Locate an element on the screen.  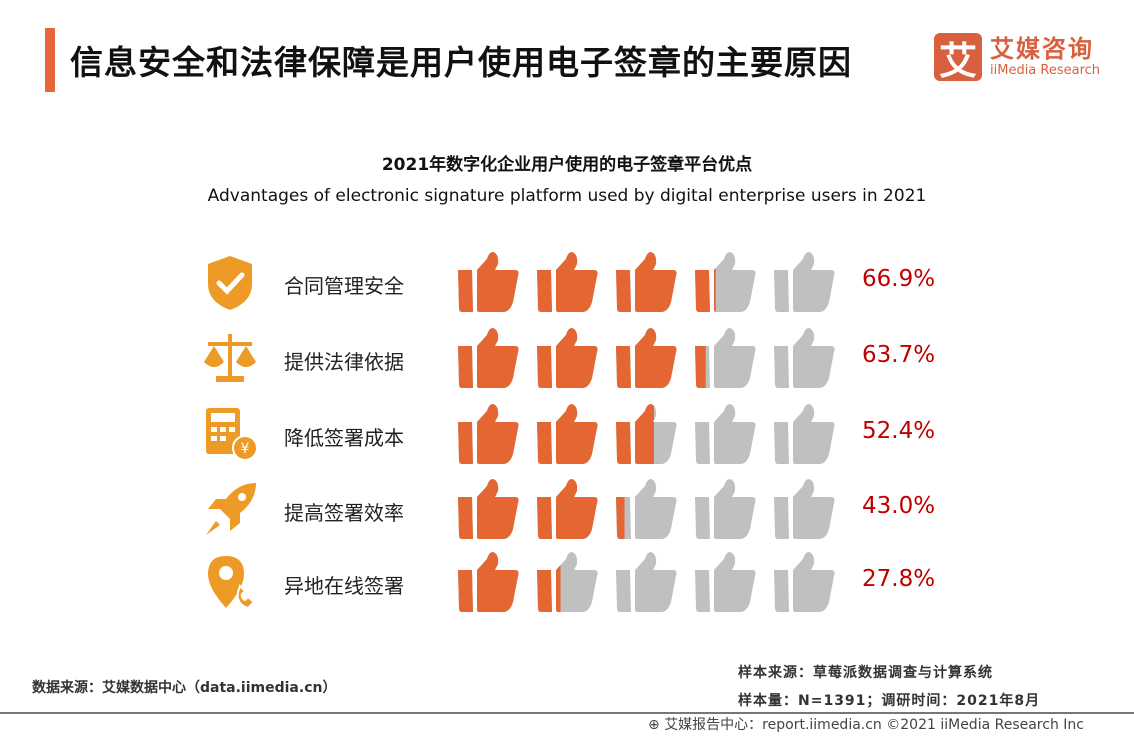
category-label: 提供法律依据 is located at coordinates (344, 362).